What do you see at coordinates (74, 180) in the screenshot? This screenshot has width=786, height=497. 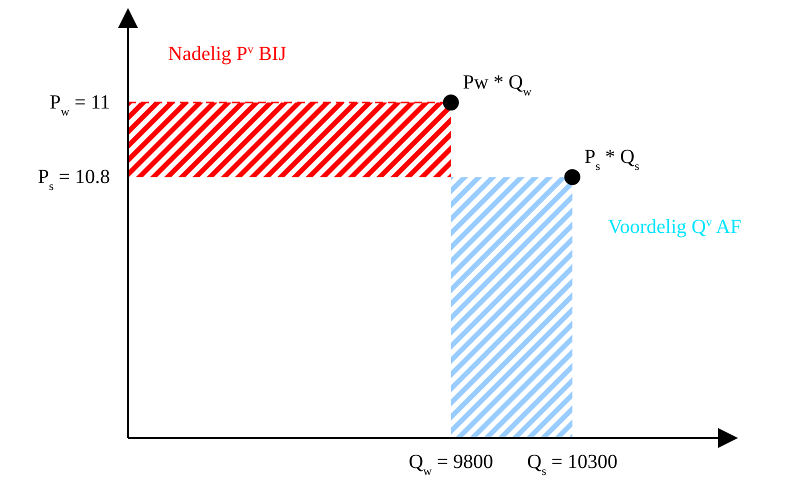 I see `y-tick-label: P$_{s}$ = 10.8` at bounding box center [74, 180].